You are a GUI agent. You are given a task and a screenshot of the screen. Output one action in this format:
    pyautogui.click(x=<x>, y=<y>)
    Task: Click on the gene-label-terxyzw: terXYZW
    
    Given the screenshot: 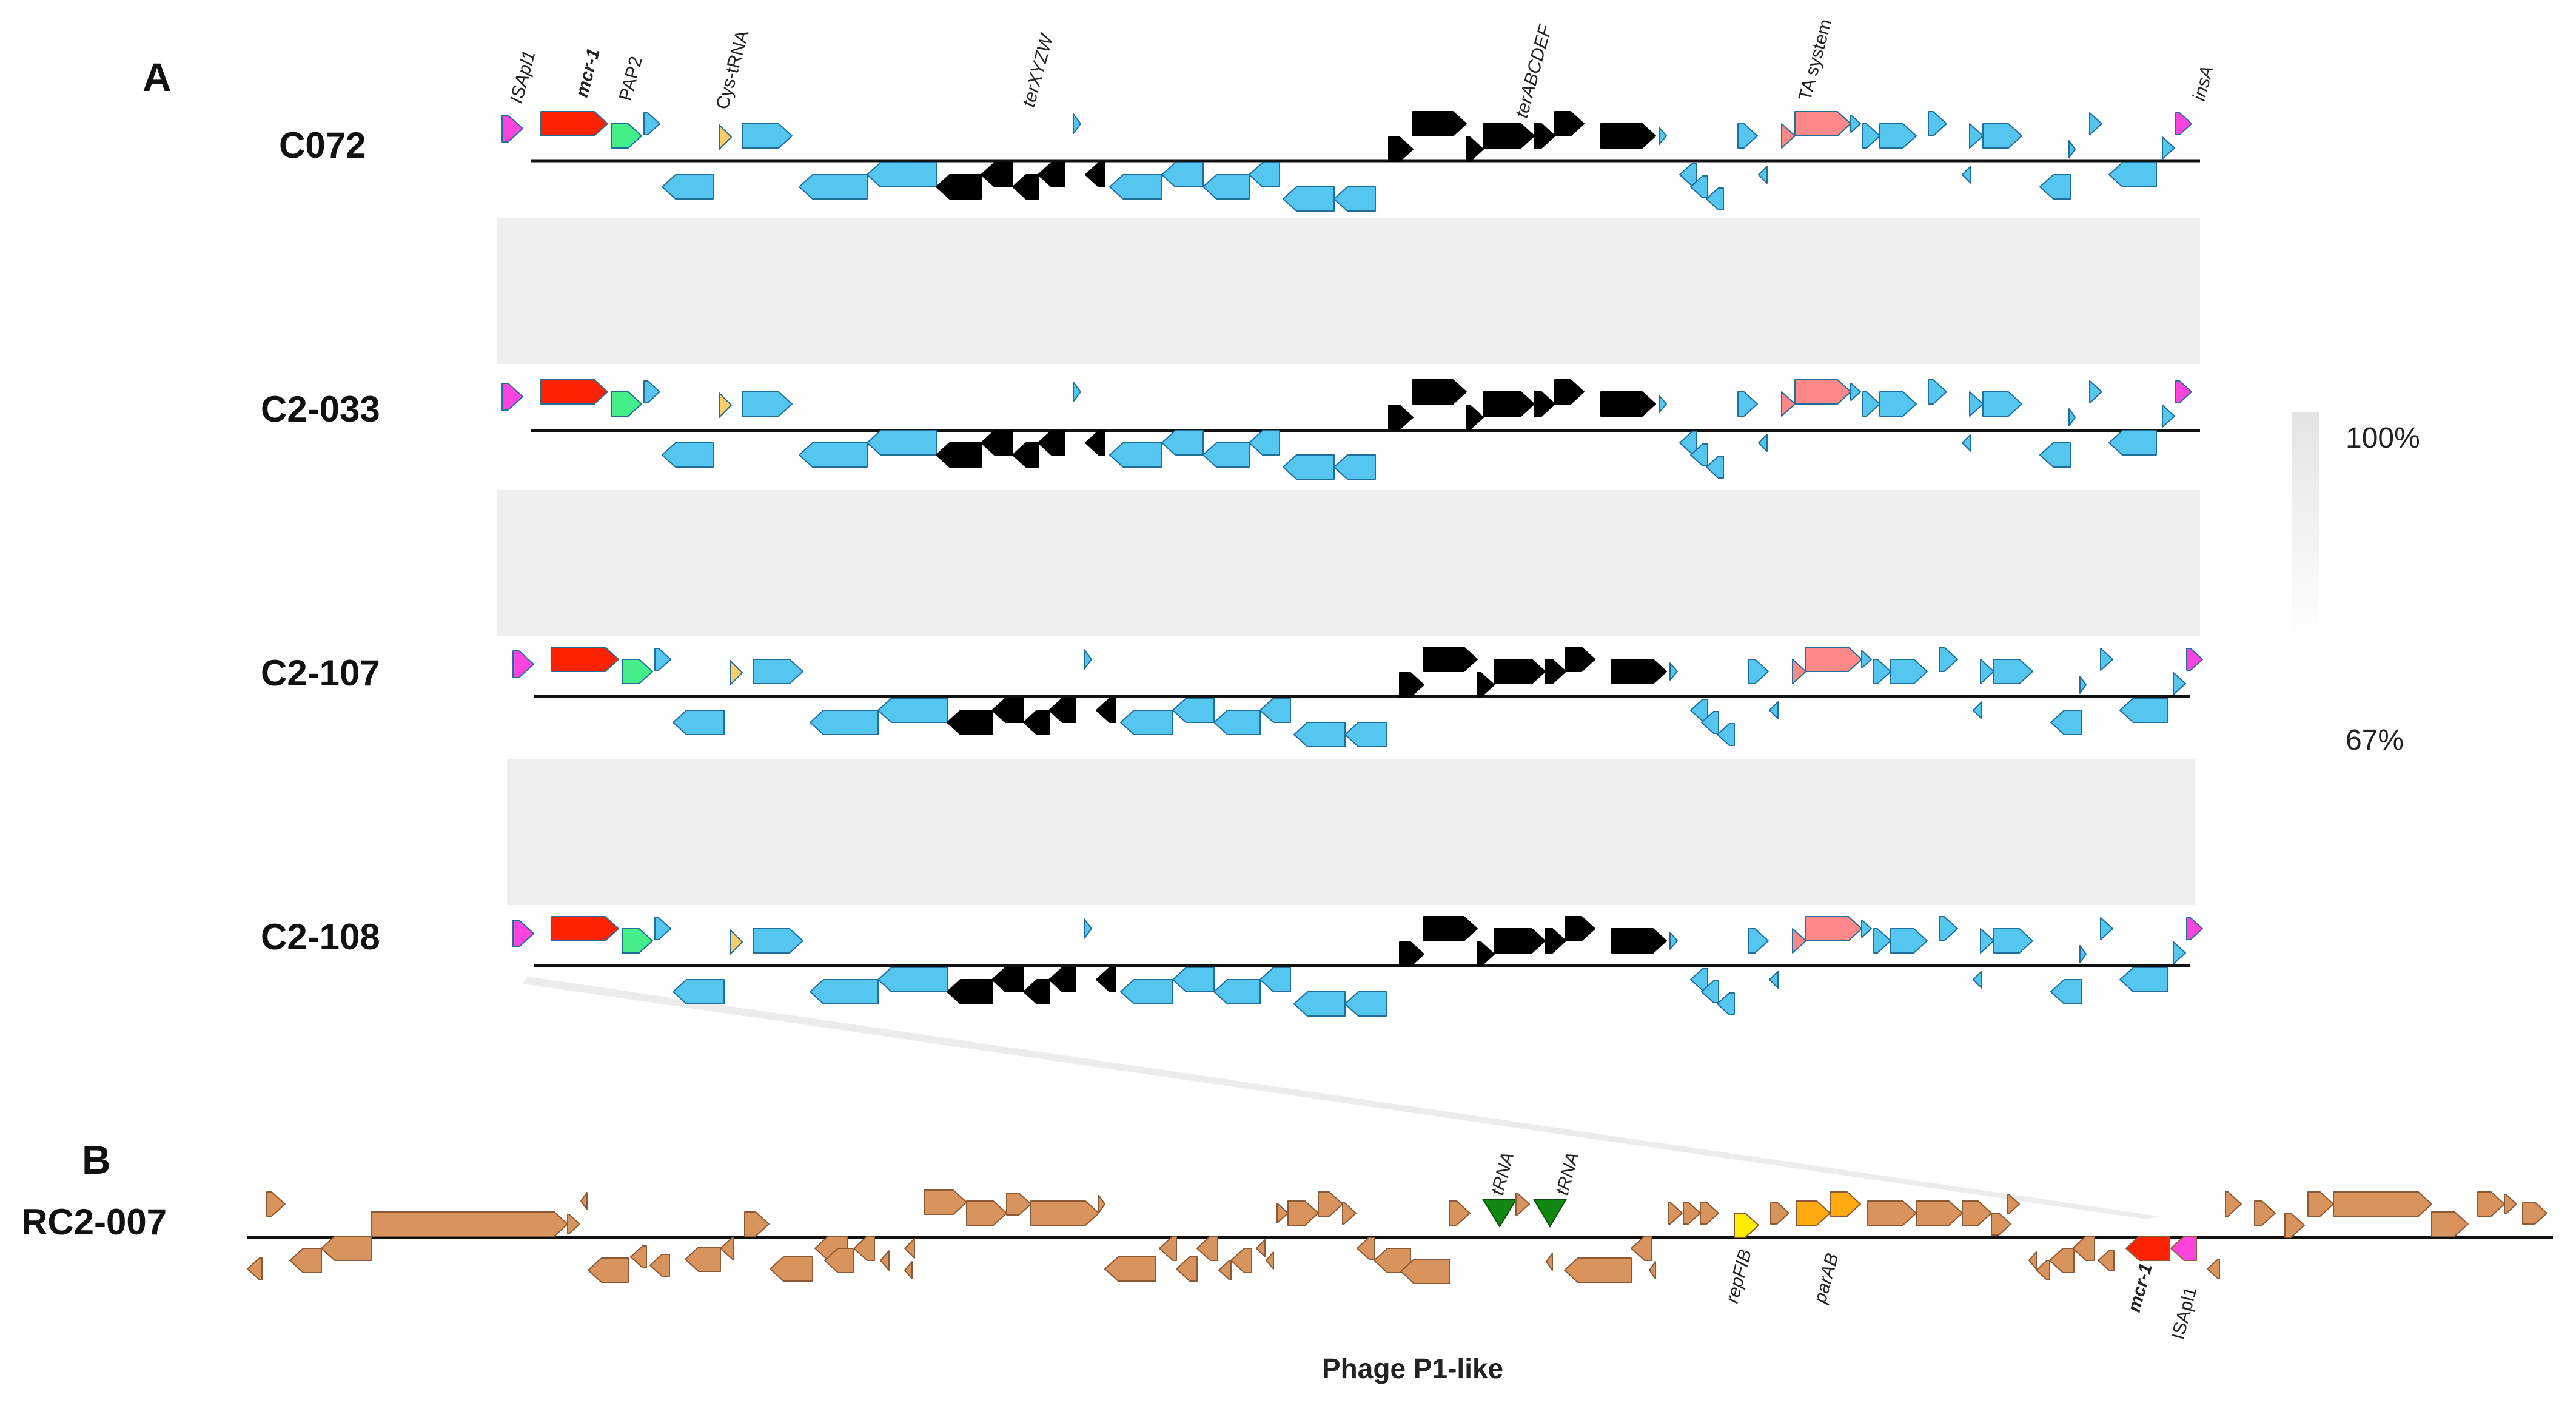 What is the action you would take?
    pyautogui.click(x=1038, y=70)
    